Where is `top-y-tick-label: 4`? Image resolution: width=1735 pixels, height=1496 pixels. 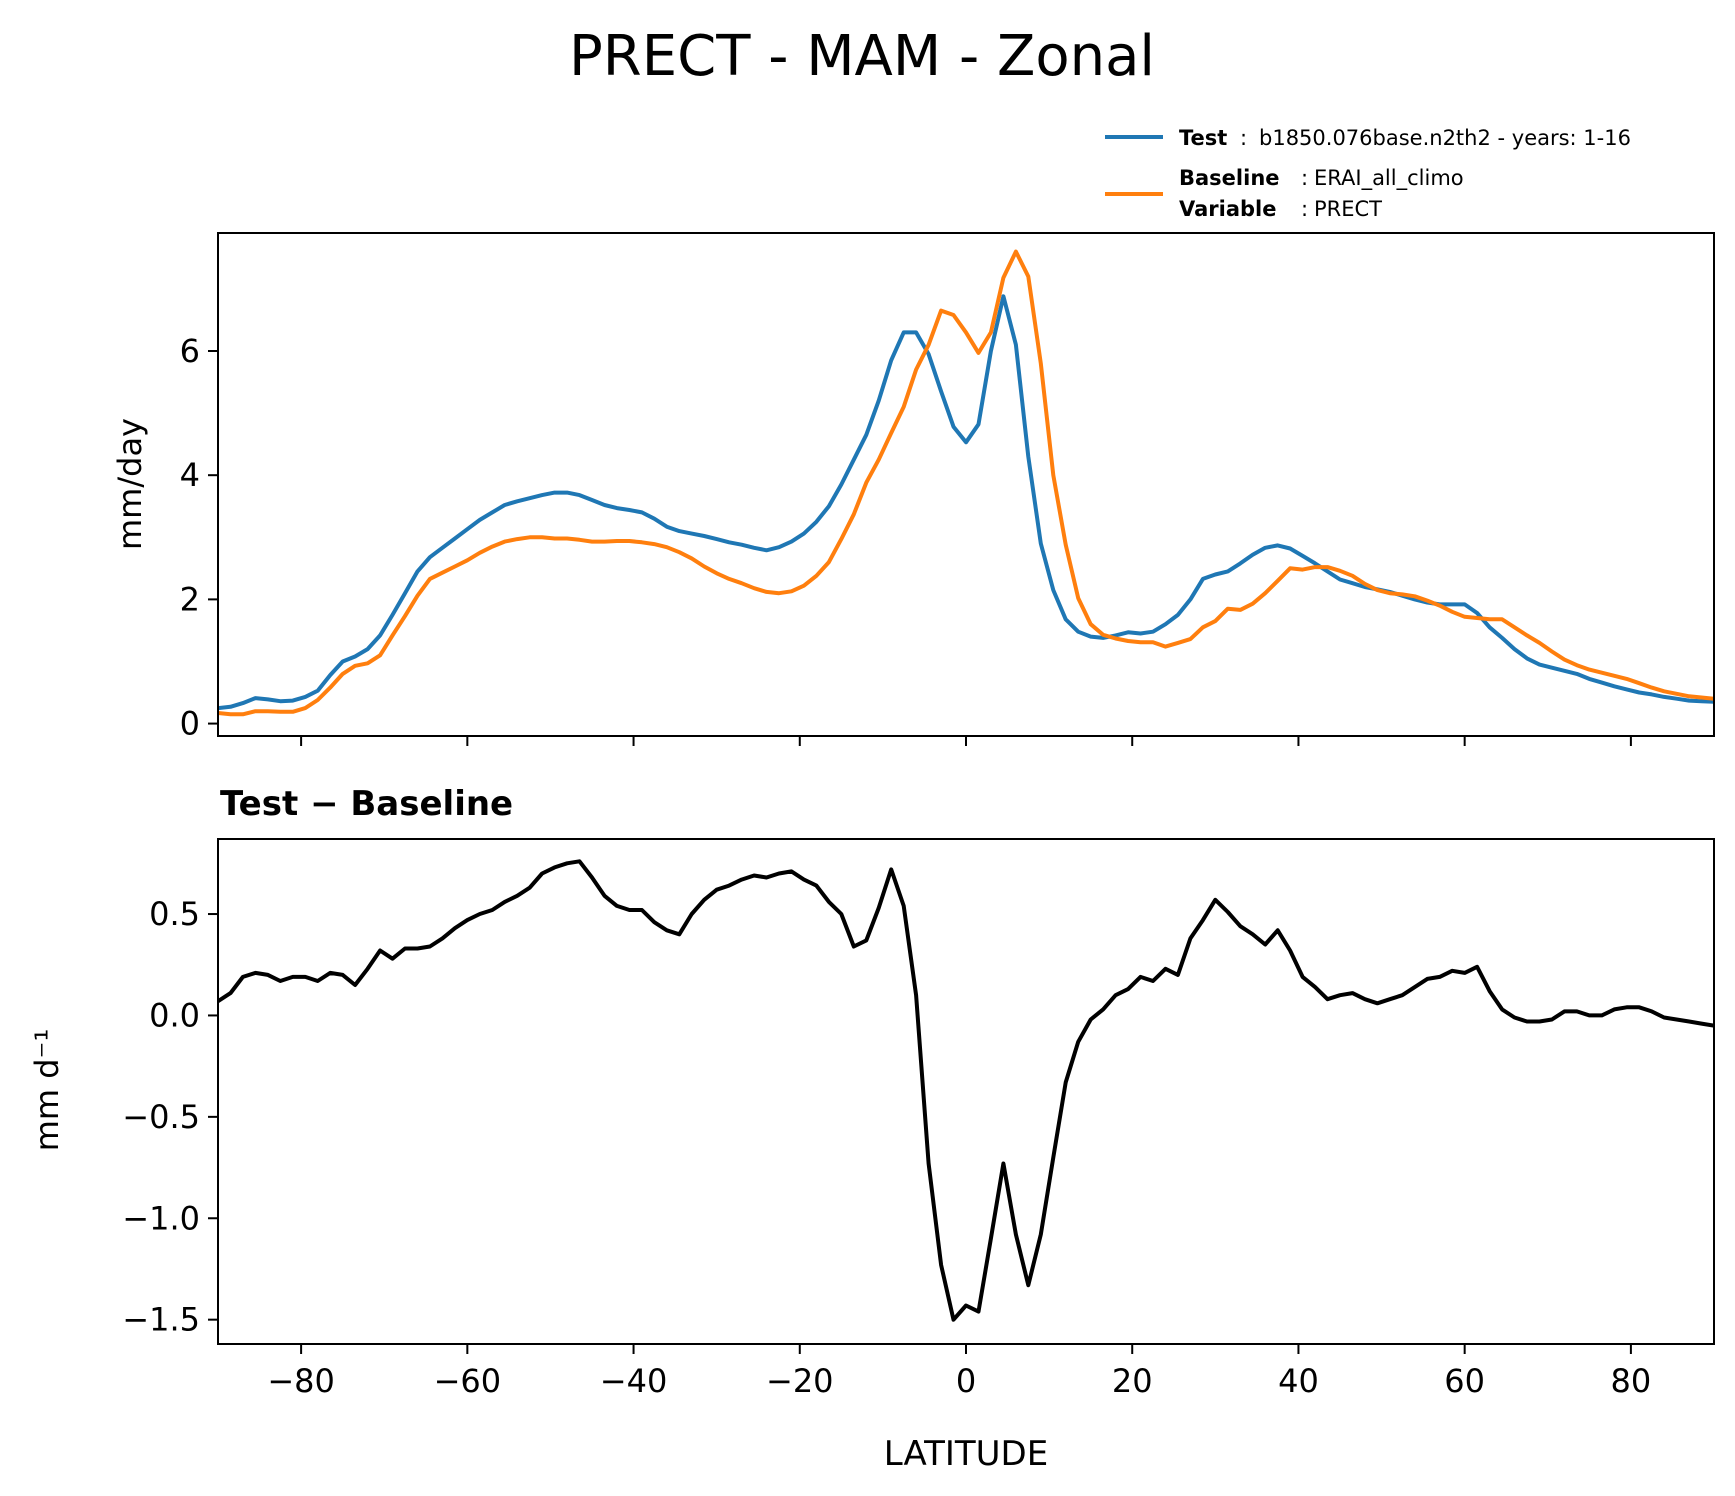
top-y-tick-label: 4 is located at coordinates (190, 475).